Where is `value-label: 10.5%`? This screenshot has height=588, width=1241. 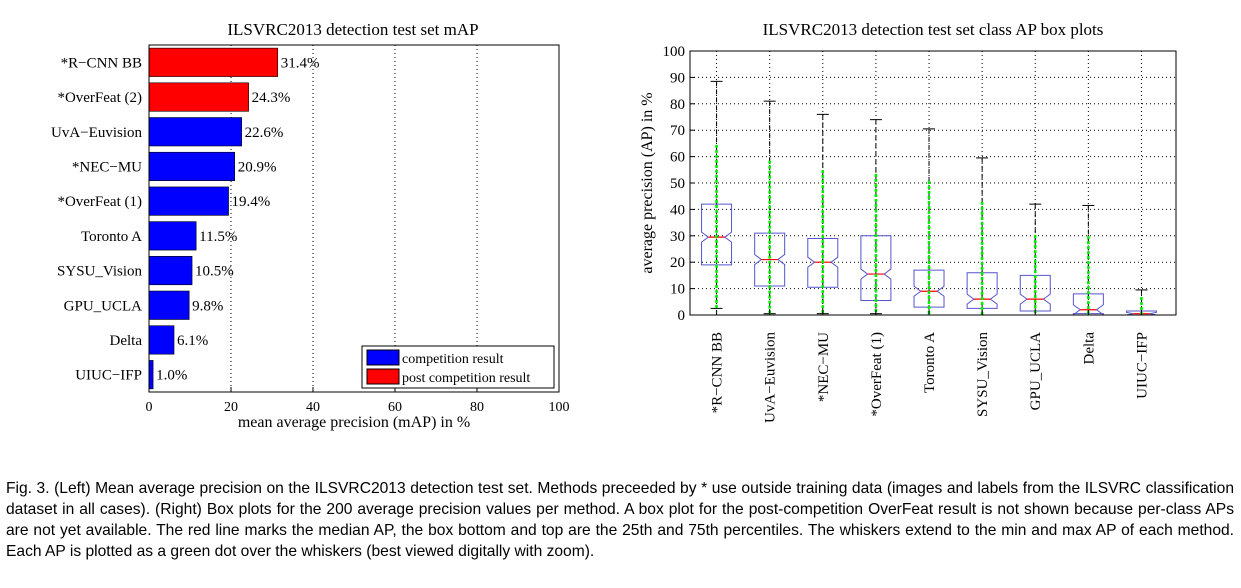 value-label: 10.5% is located at coordinates (214, 272).